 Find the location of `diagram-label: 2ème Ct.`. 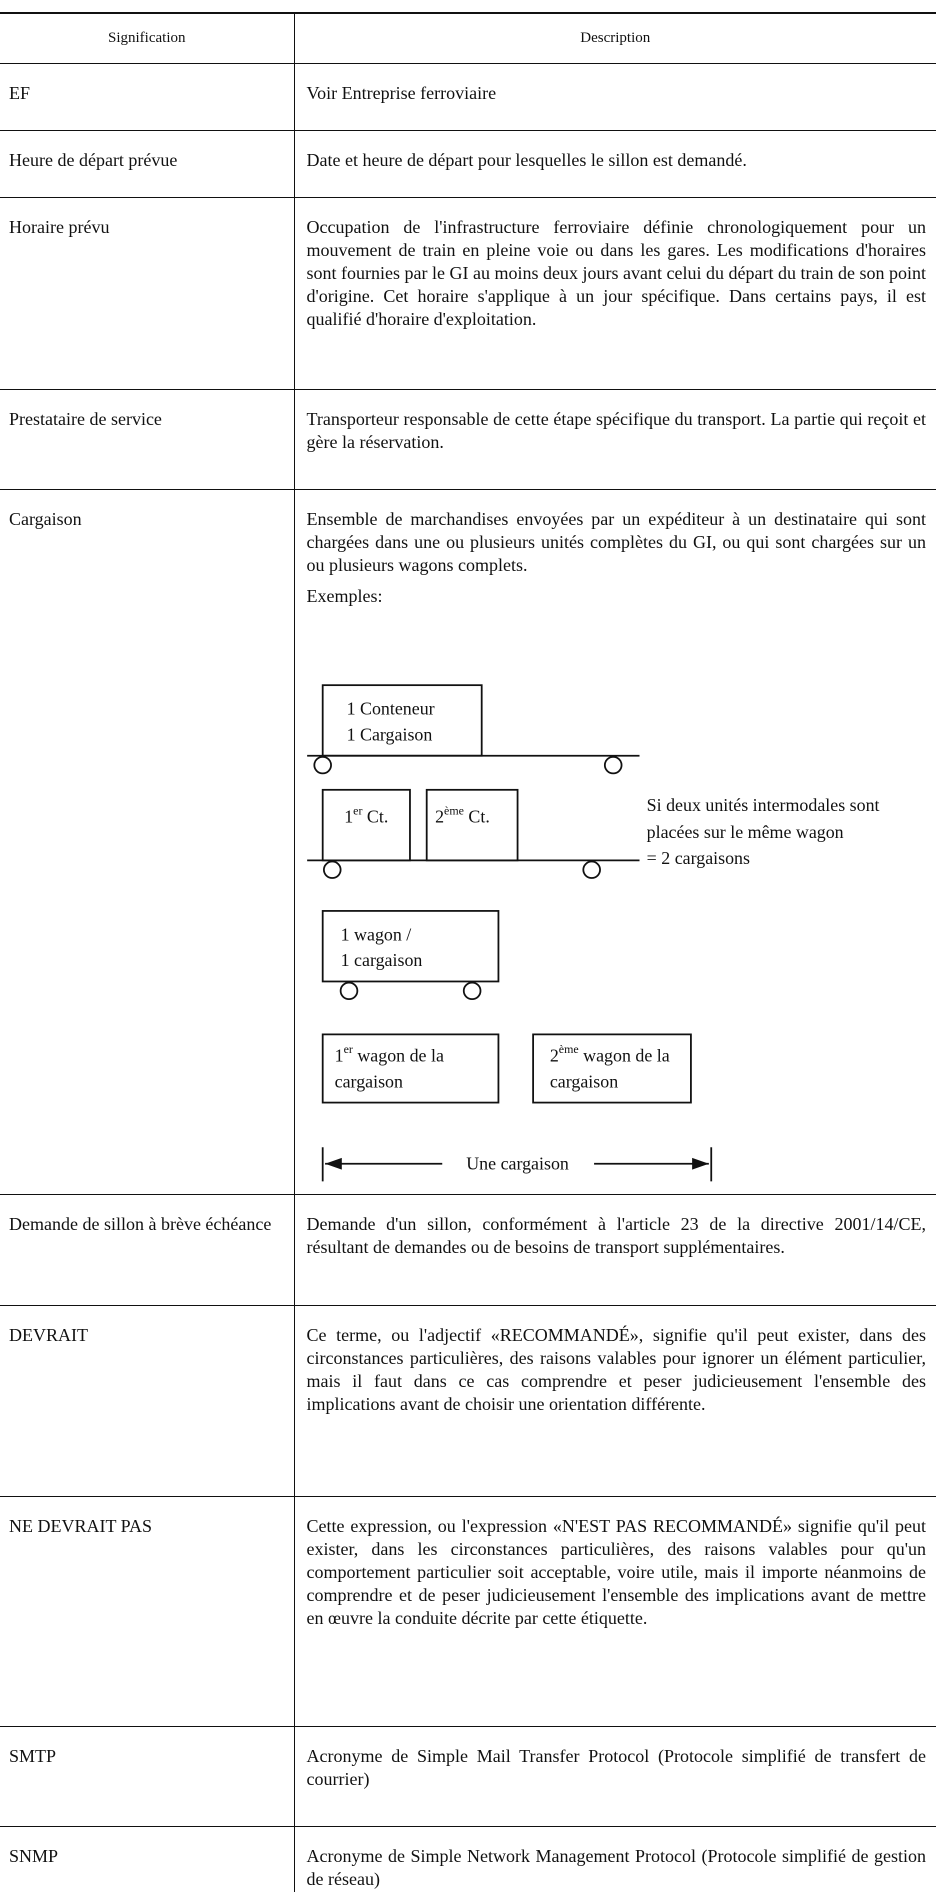

diagram-label: 2ème Ct. is located at coordinates (462, 815).